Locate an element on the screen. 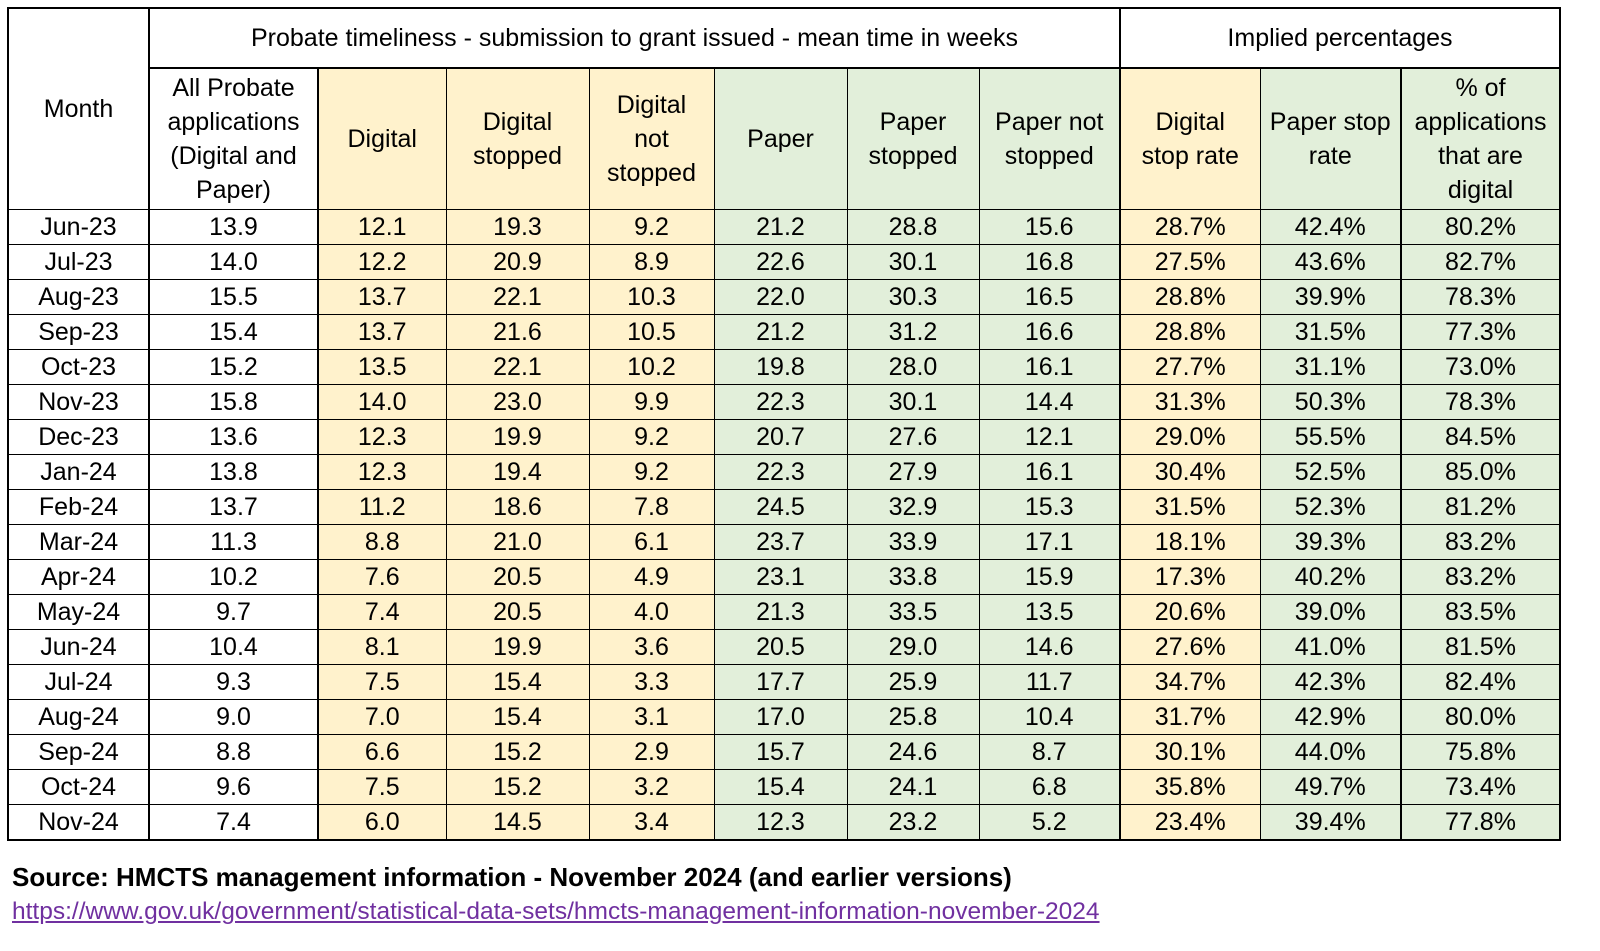 The width and height of the screenshot is (1600, 951). value-cell: 39.9% is located at coordinates (1331, 297).